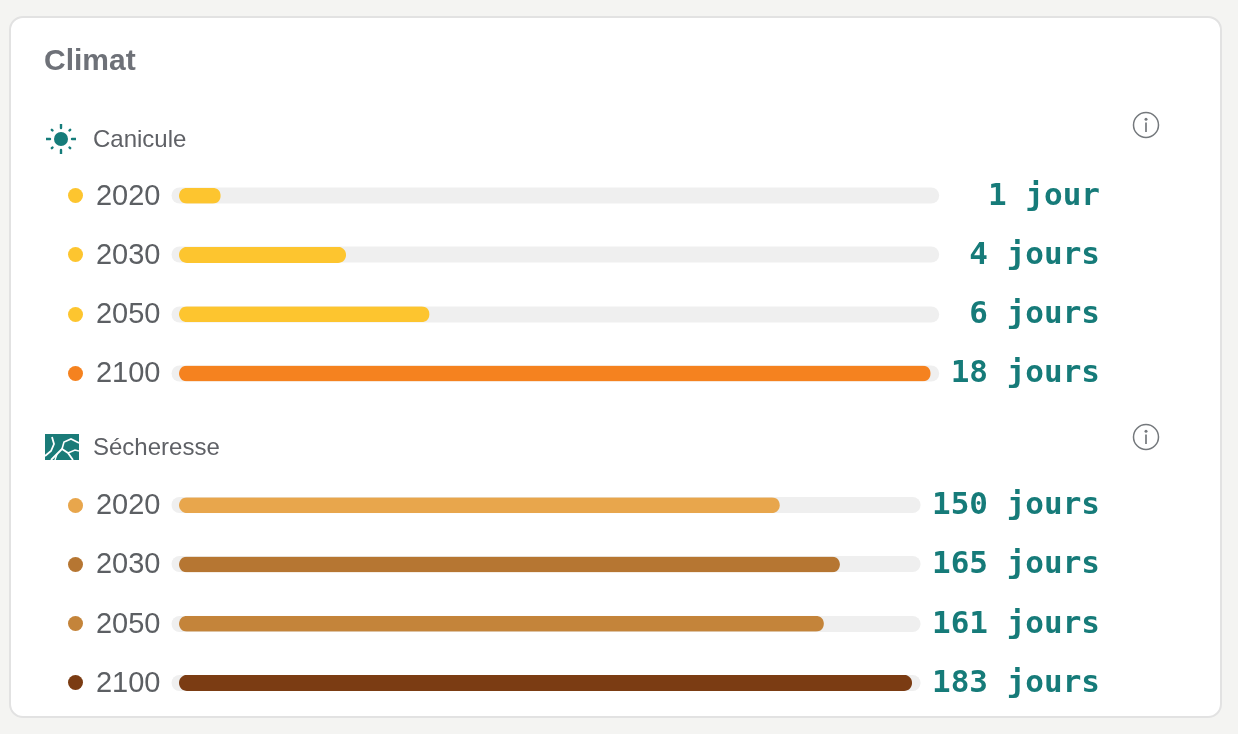 This screenshot has height=734, width=1238. What do you see at coordinates (1016, 503) in the screenshot?
I see `data-label: 150 jours` at bounding box center [1016, 503].